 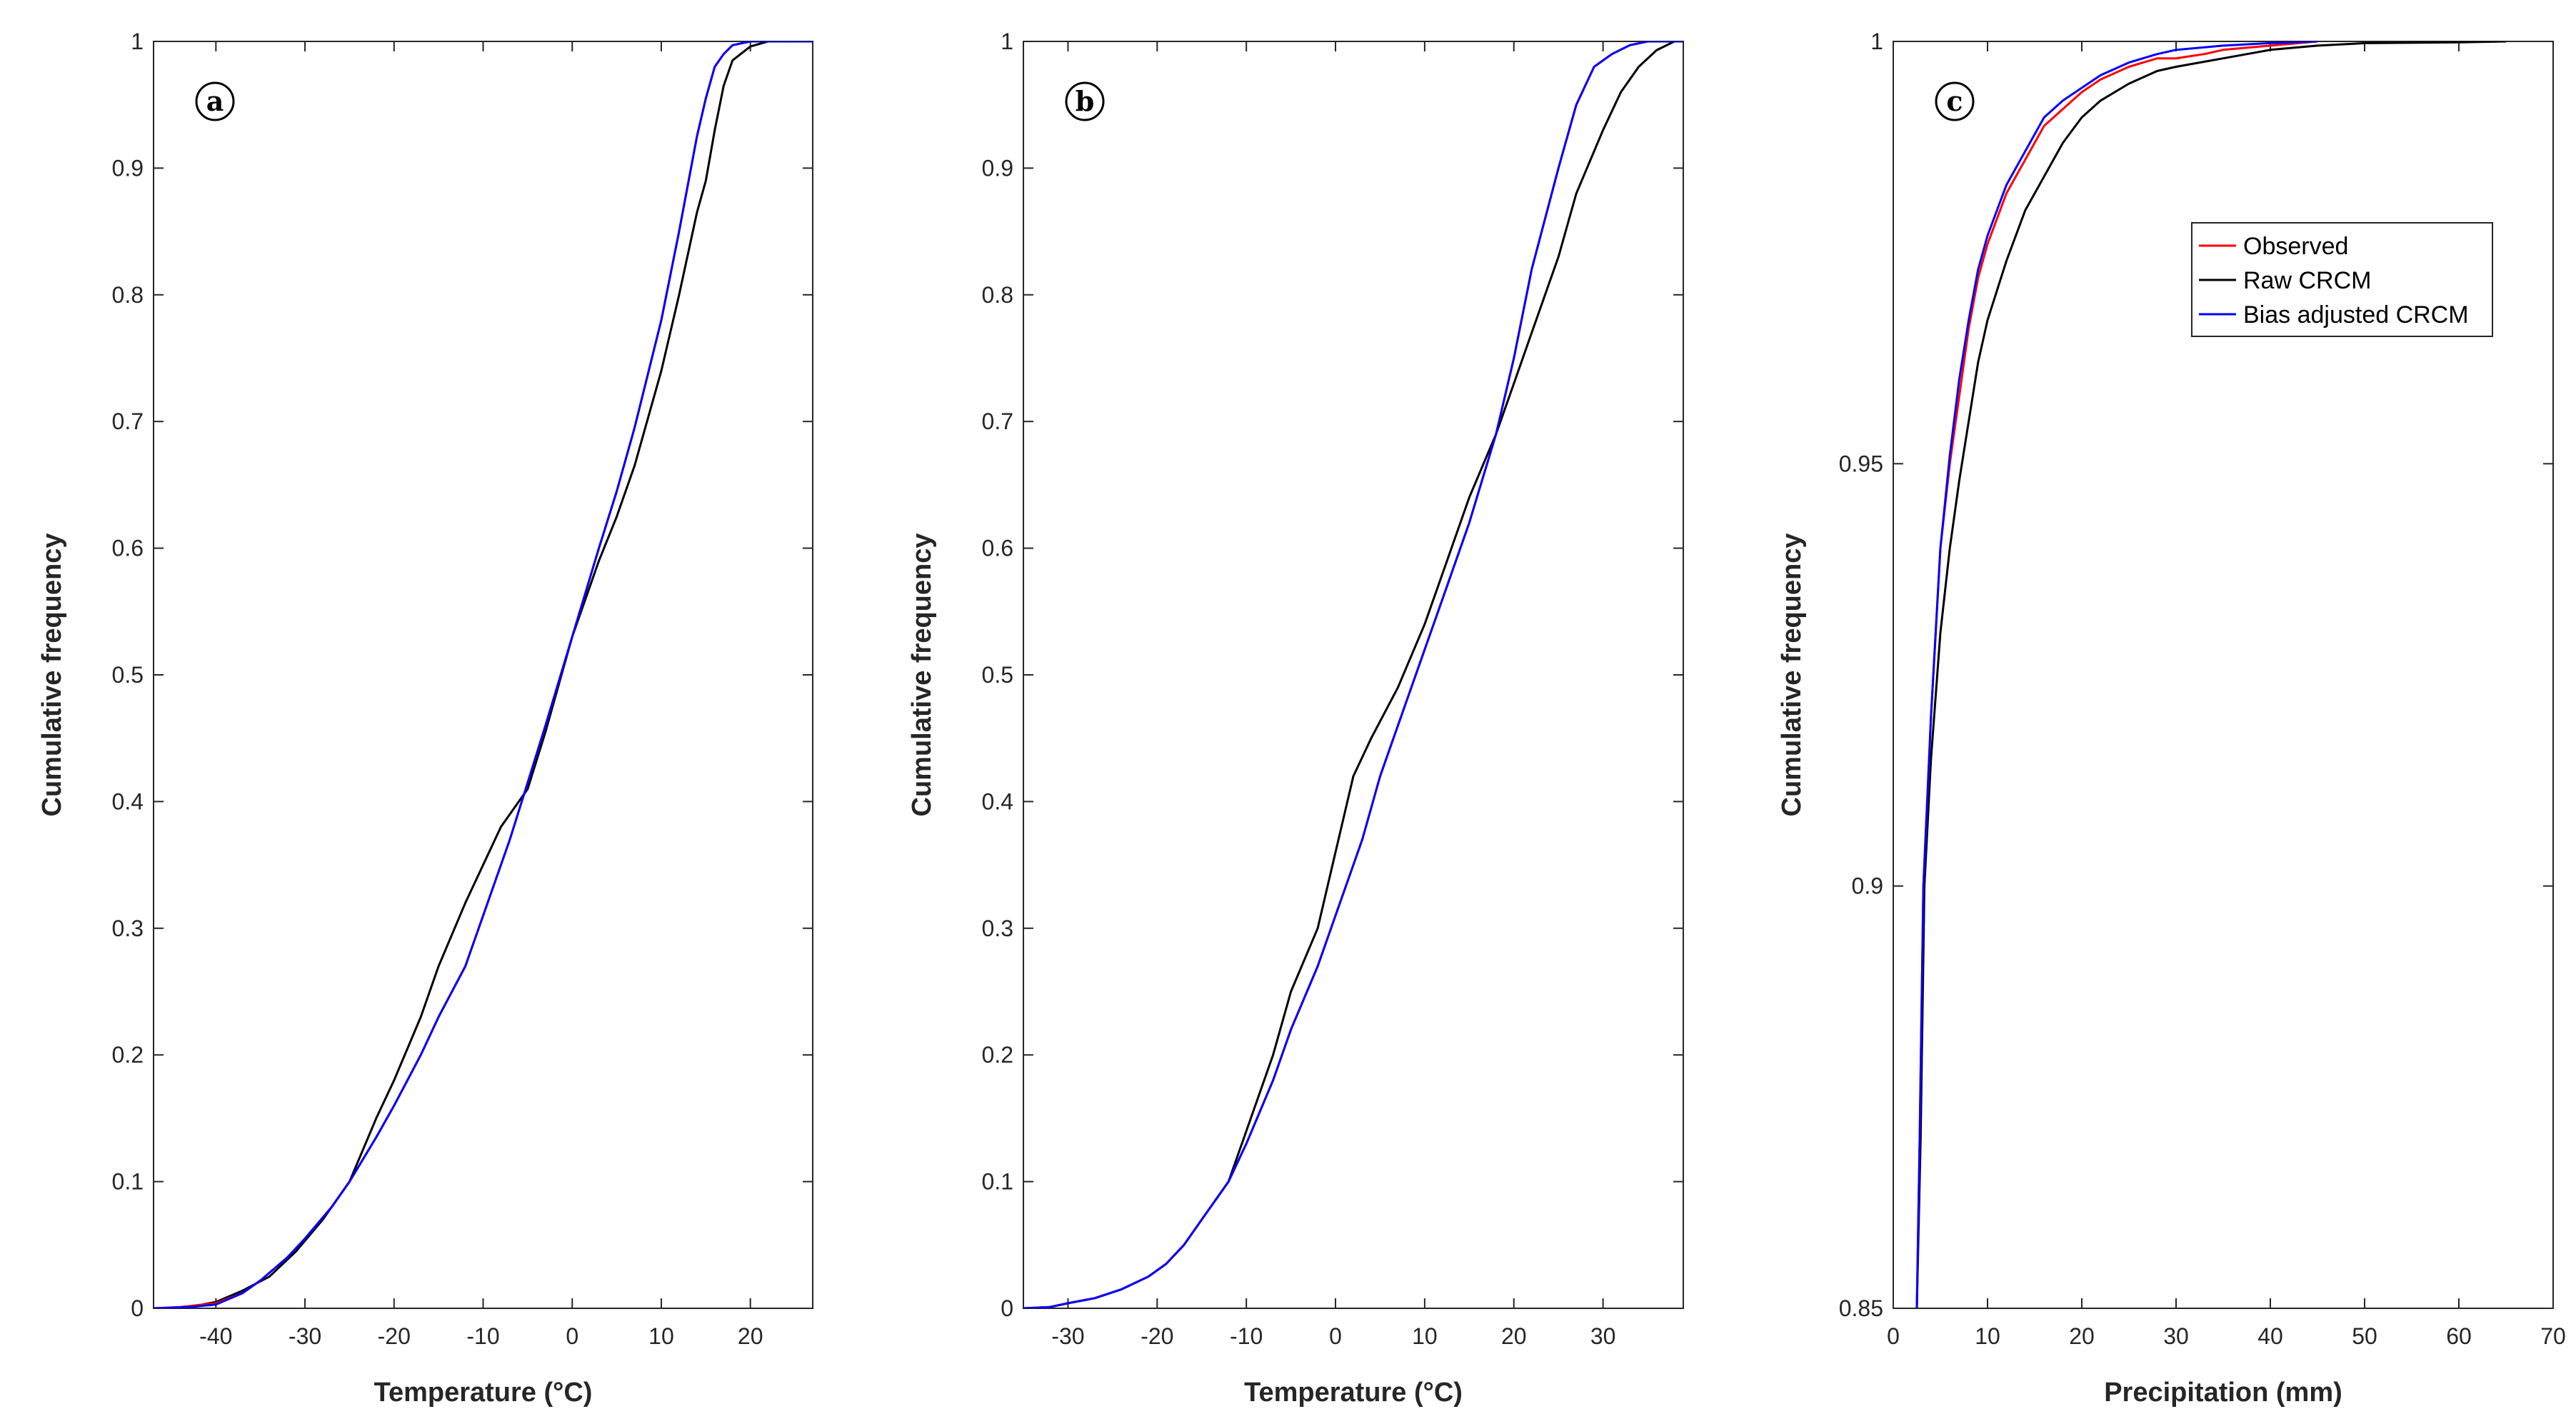 I want to click on y-tick-label: 0.95, so click(x=1861, y=463).